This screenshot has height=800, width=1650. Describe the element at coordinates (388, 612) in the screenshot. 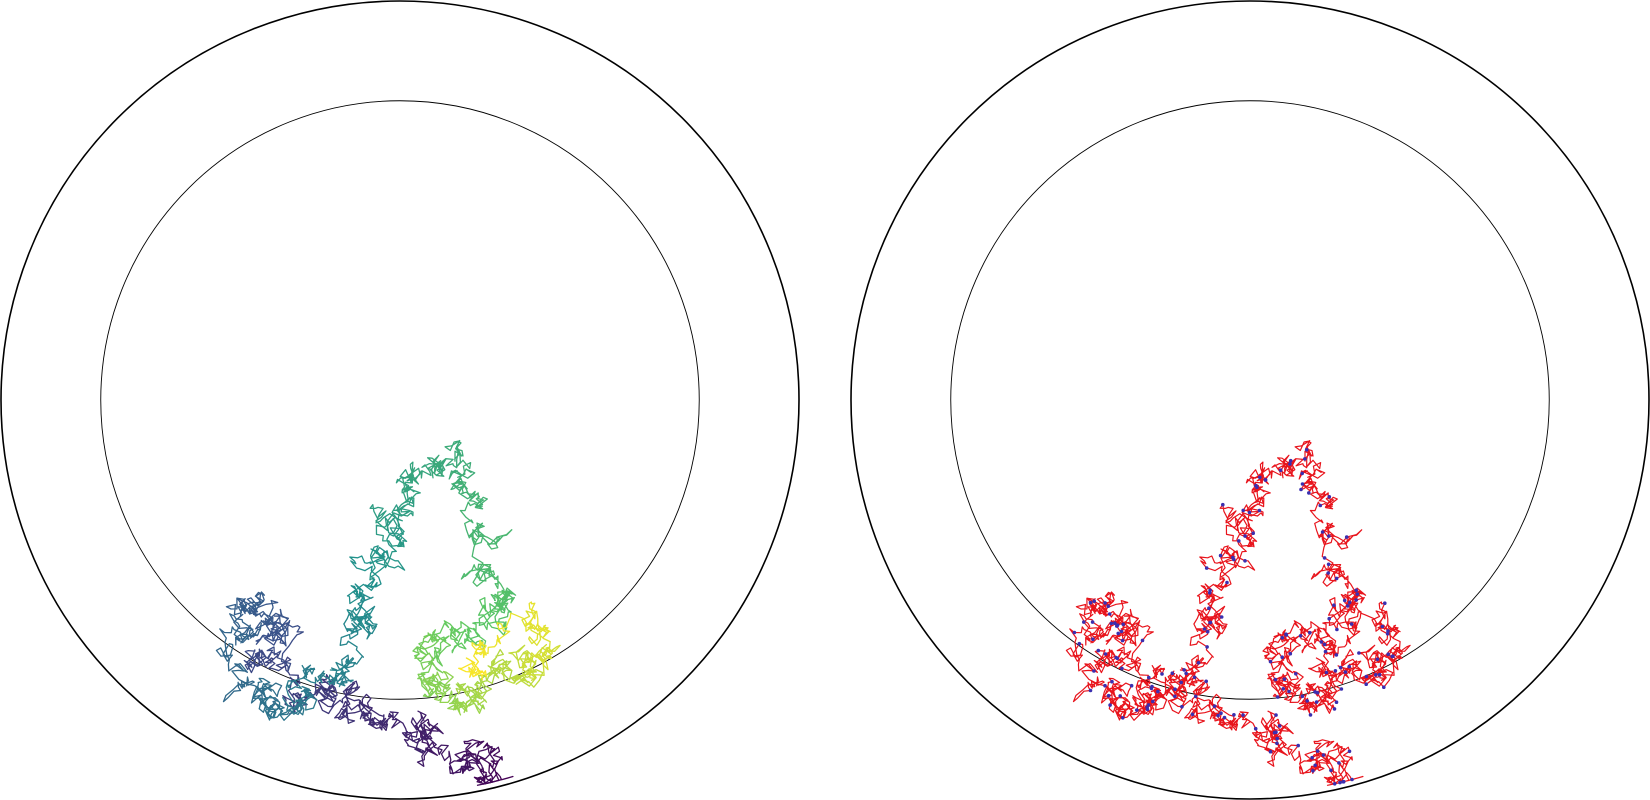

I see `trajectory-group` at that location.